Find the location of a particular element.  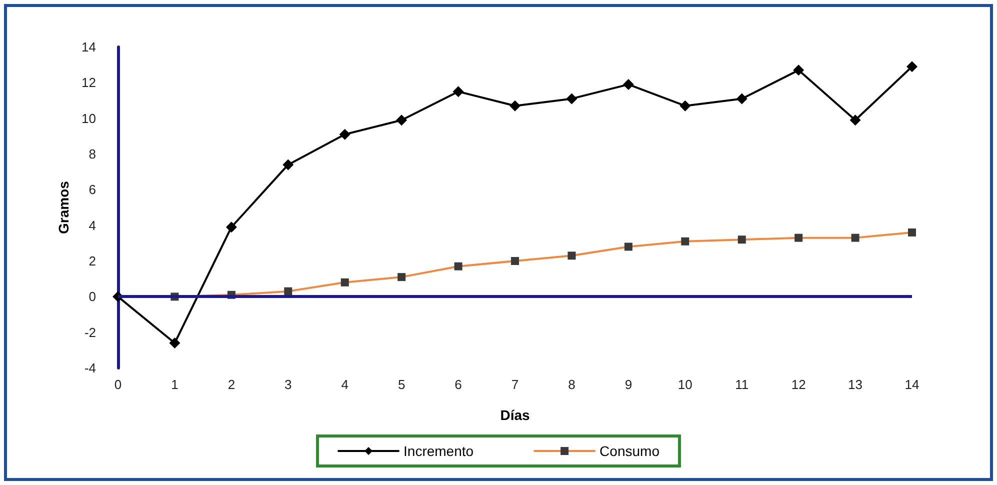

x-tick-label: 11 is located at coordinates (742, 384).